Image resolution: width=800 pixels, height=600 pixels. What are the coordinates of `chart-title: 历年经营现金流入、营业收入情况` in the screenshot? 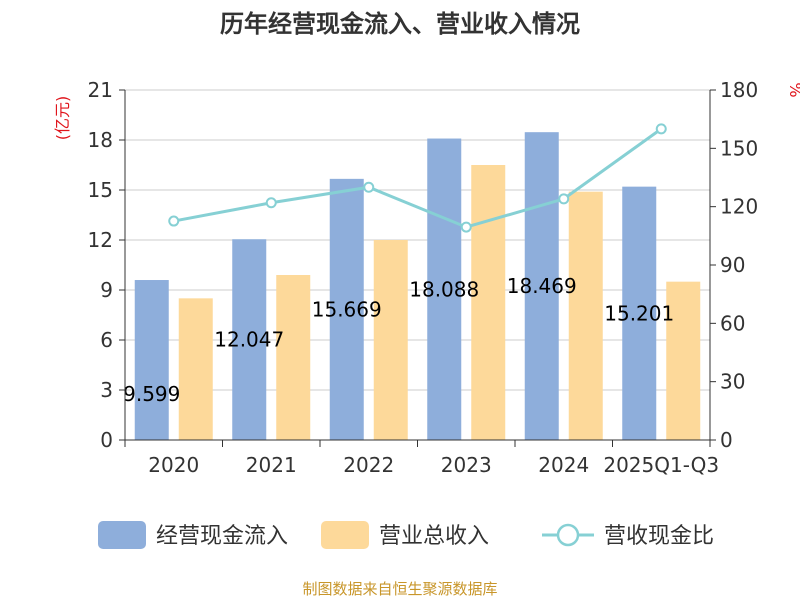 It's located at (400, 24).